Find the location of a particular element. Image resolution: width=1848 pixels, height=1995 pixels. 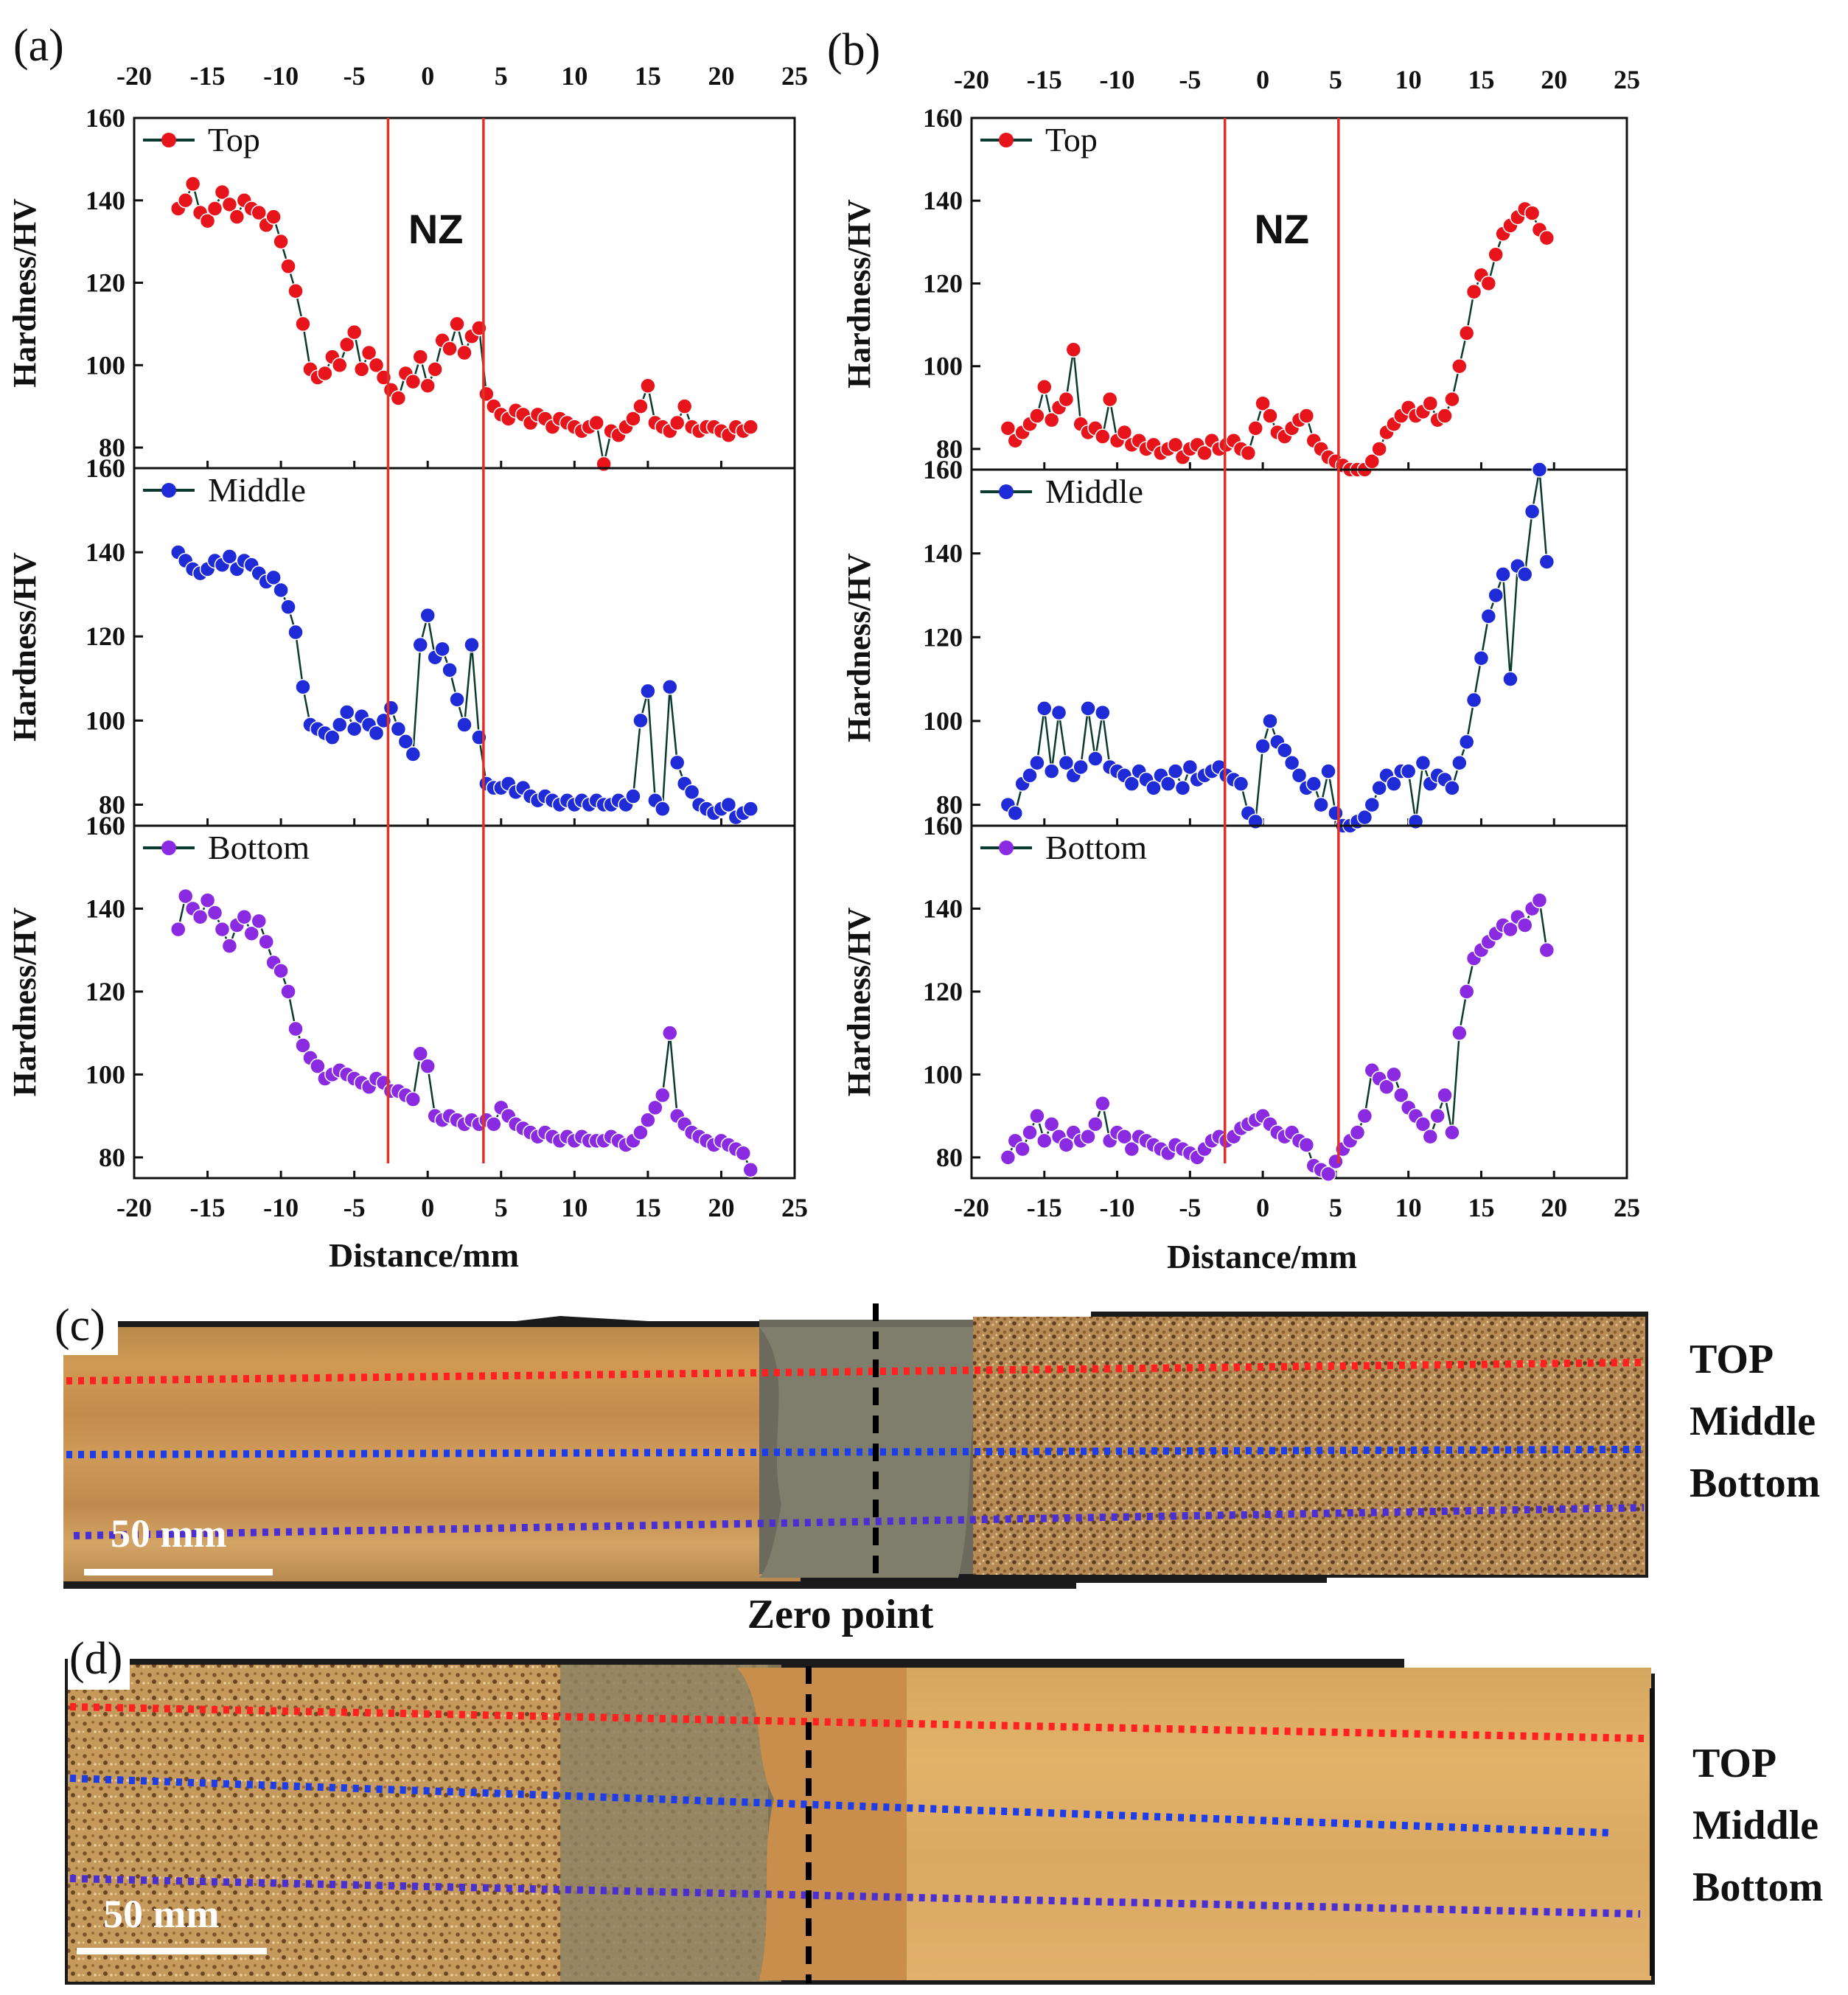

y-tick-label-a-0-3: 140 is located at coordinates (106, 200).